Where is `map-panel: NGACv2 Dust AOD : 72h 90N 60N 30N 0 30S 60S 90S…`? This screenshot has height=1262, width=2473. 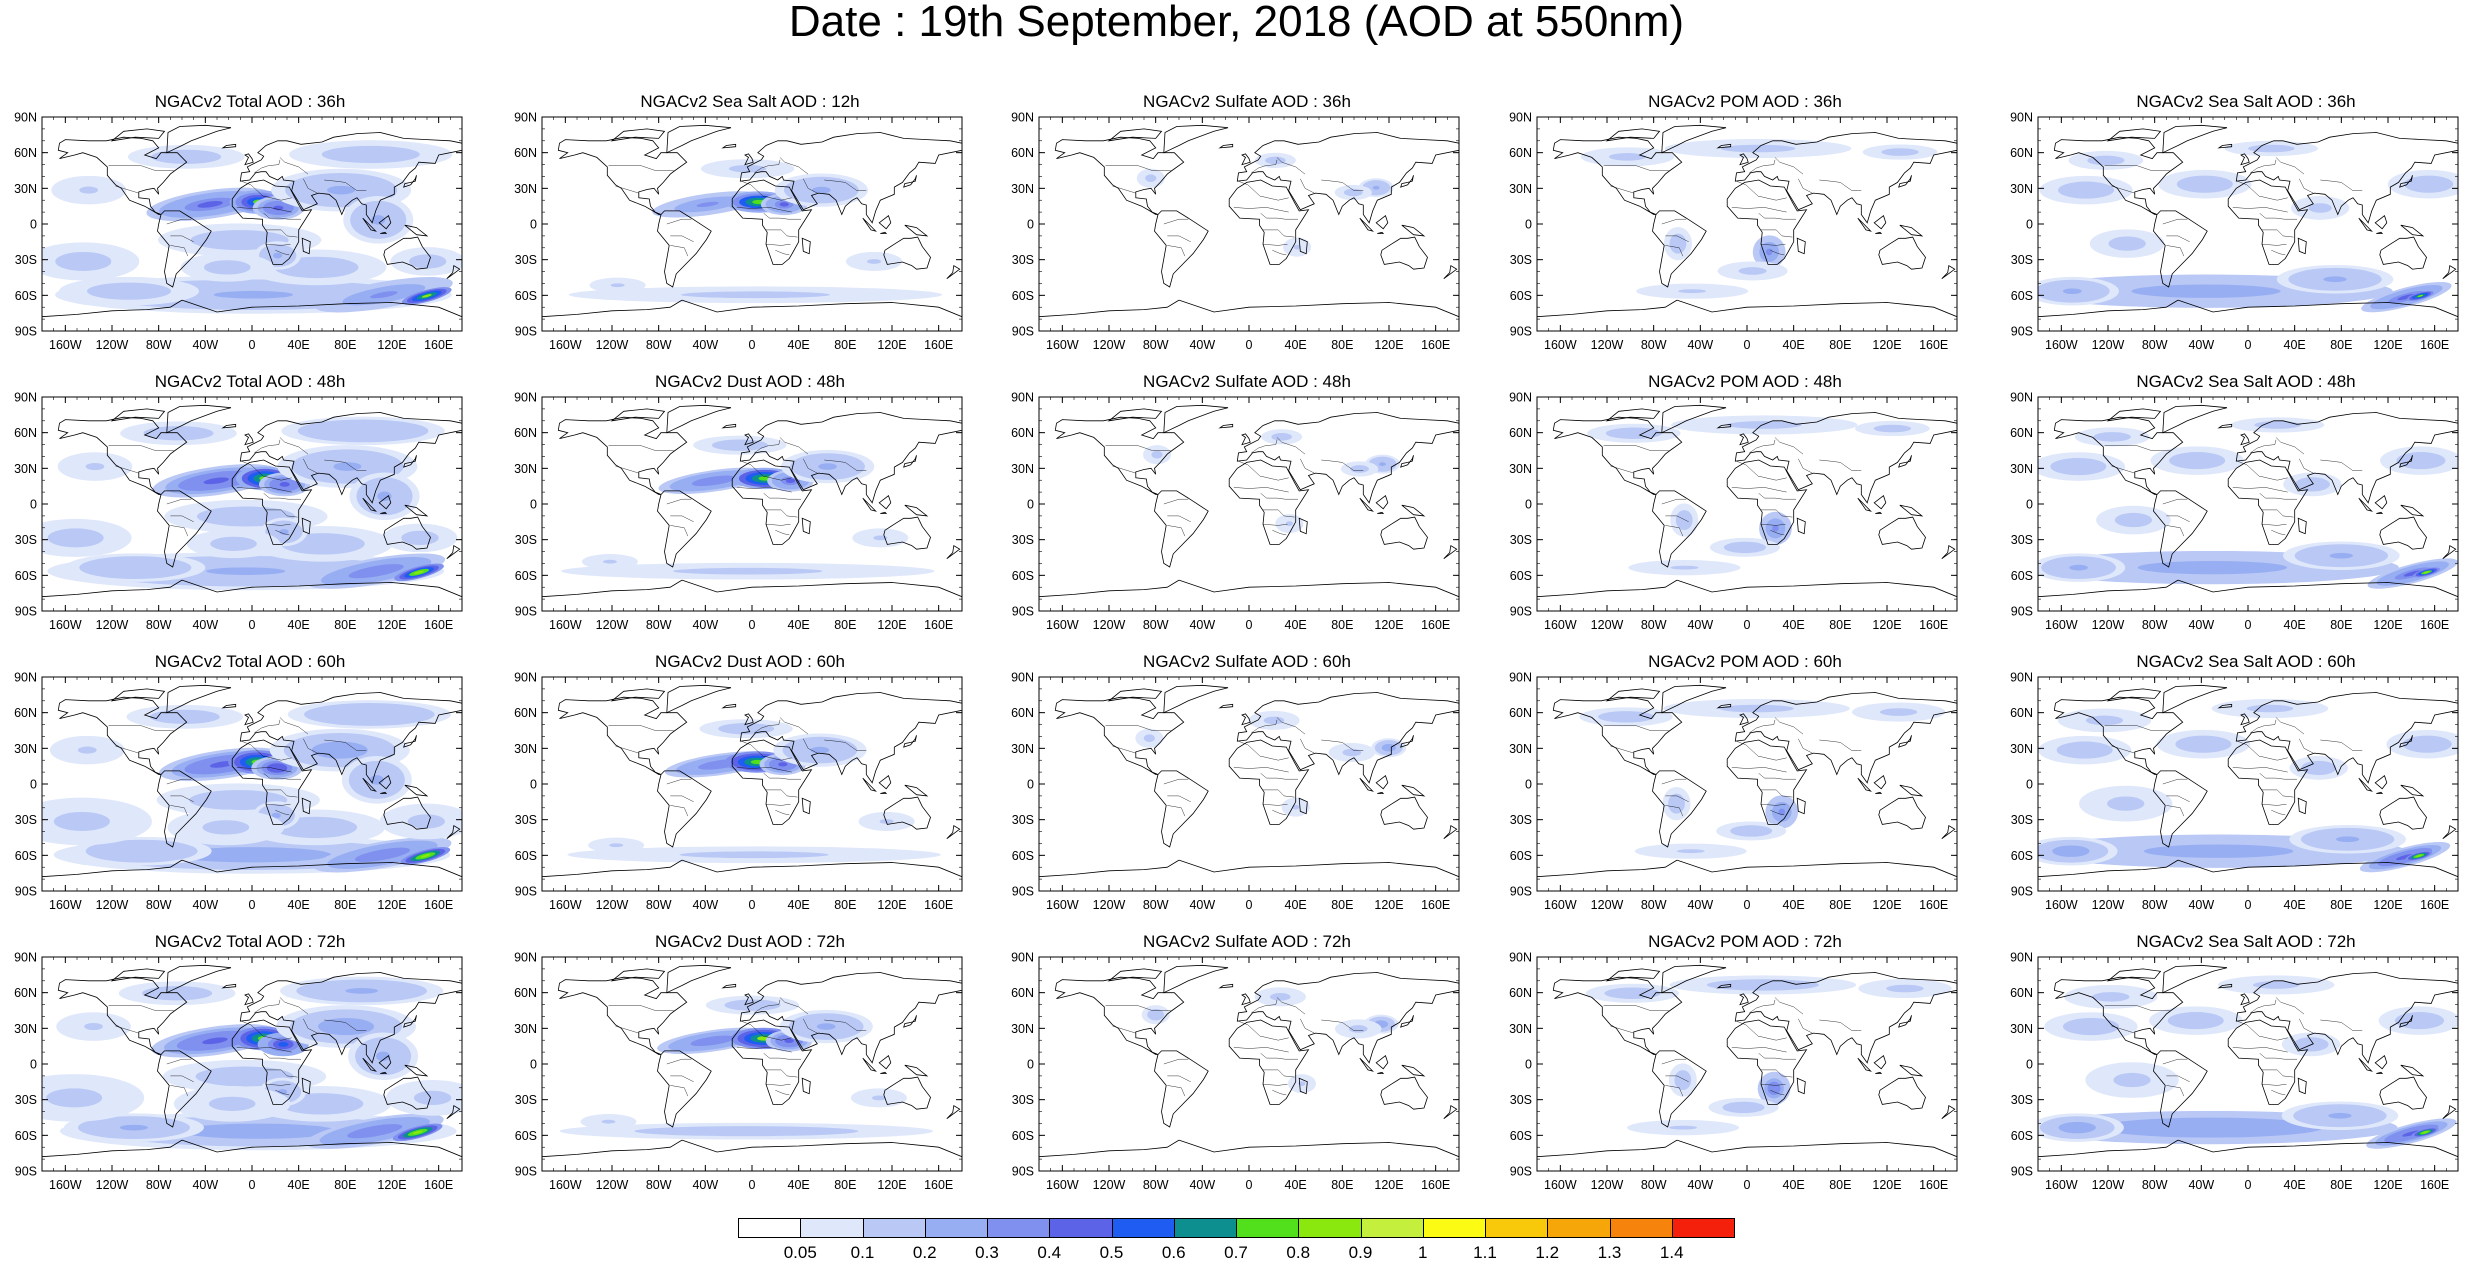 map-panel: NGACv2 Dust AOD : 72h 90N 60N 30N 0 30S 60S 90S… is located at coordinates (750, 1071).